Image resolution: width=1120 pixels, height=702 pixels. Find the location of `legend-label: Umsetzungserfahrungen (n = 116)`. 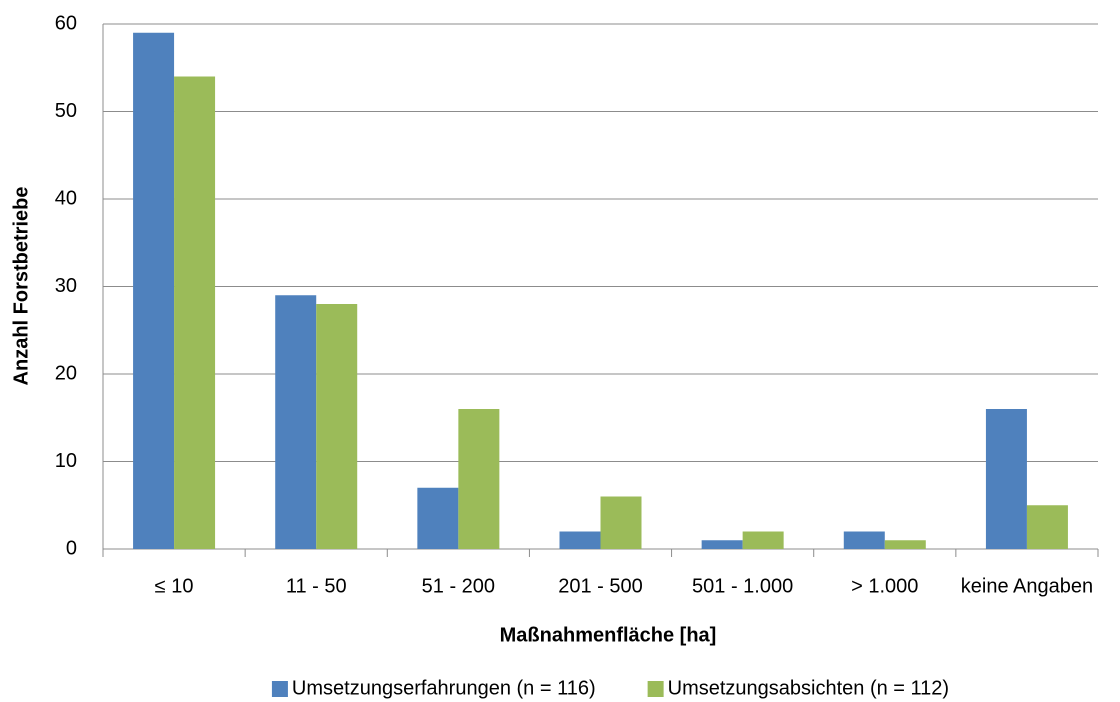

legend-label: Umsetzungserfahrungen (n = 116) is located at coordinates (444, 688).